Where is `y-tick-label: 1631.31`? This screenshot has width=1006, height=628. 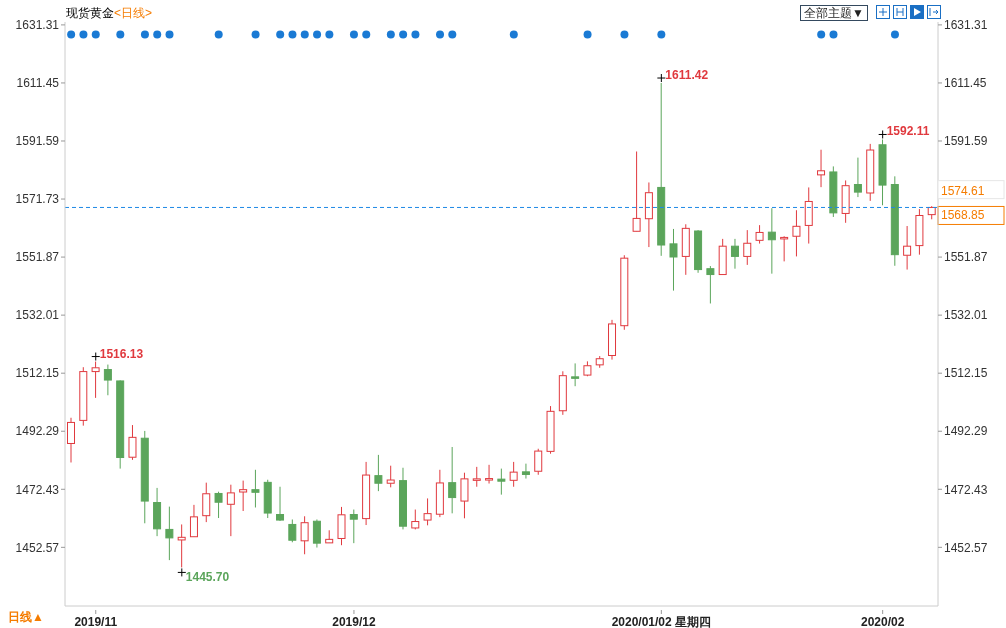 y-tick-label: 1631.31 is located at coordinates (37, 25).